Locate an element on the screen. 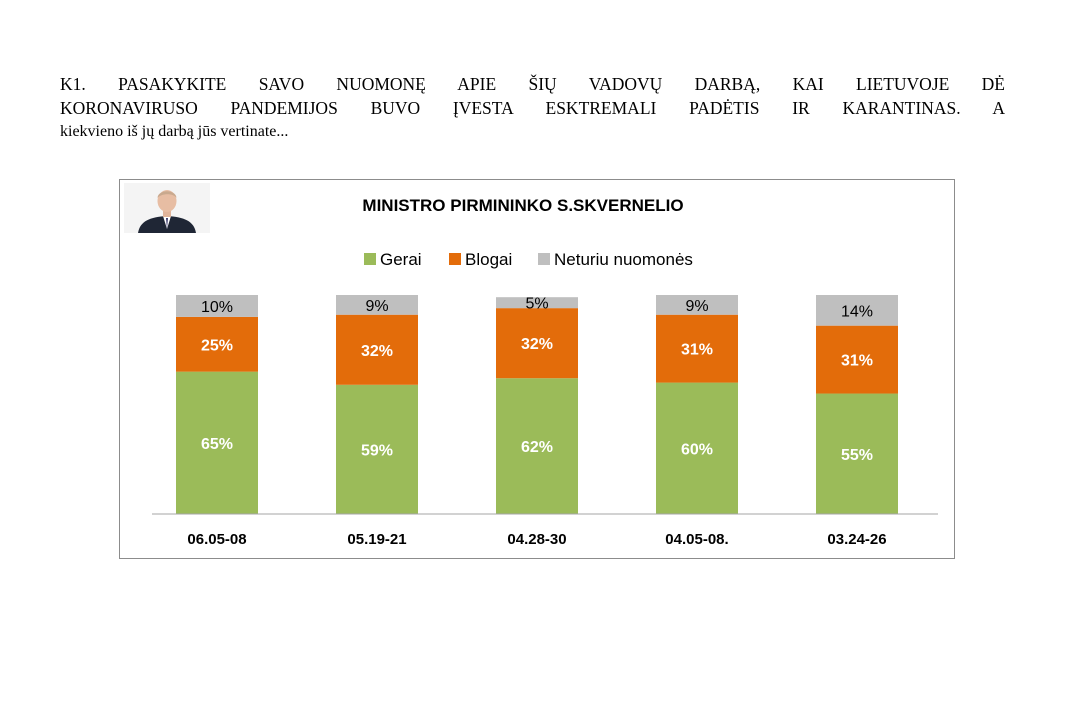  bar-label-1-1: 32% is located at coordinates (377, 351).